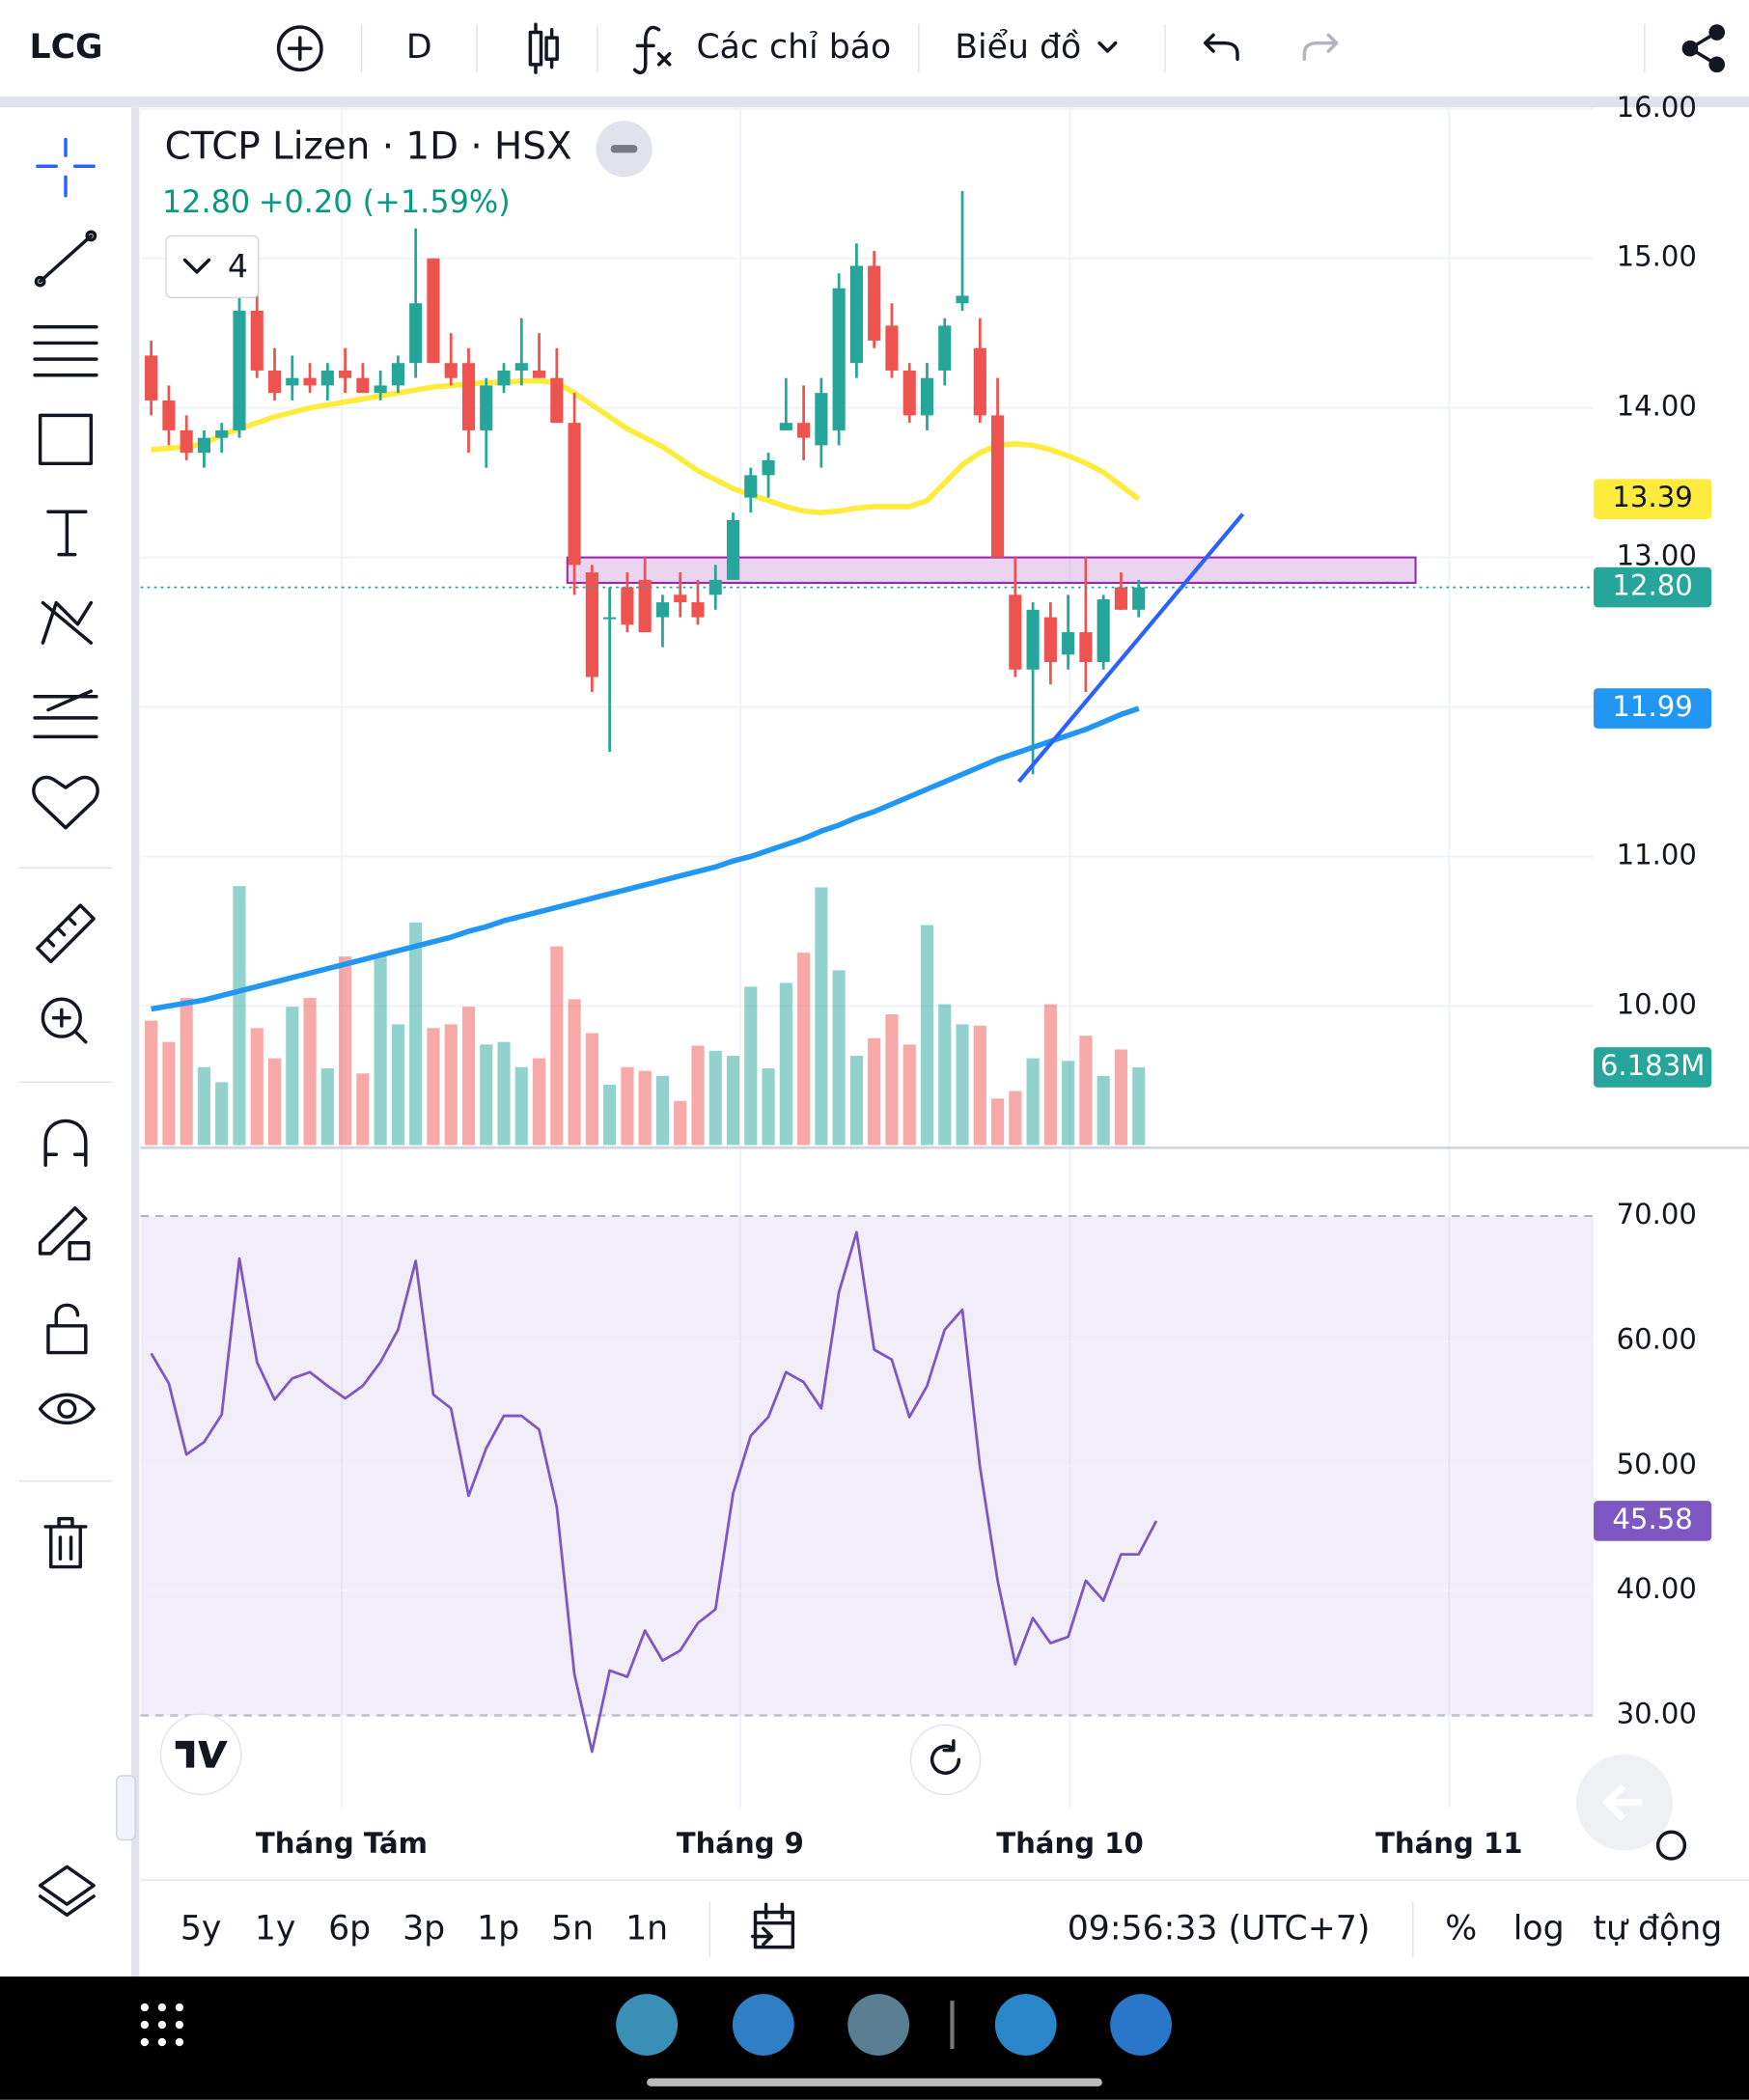  I want to click on settings, so click(1671, 1845).